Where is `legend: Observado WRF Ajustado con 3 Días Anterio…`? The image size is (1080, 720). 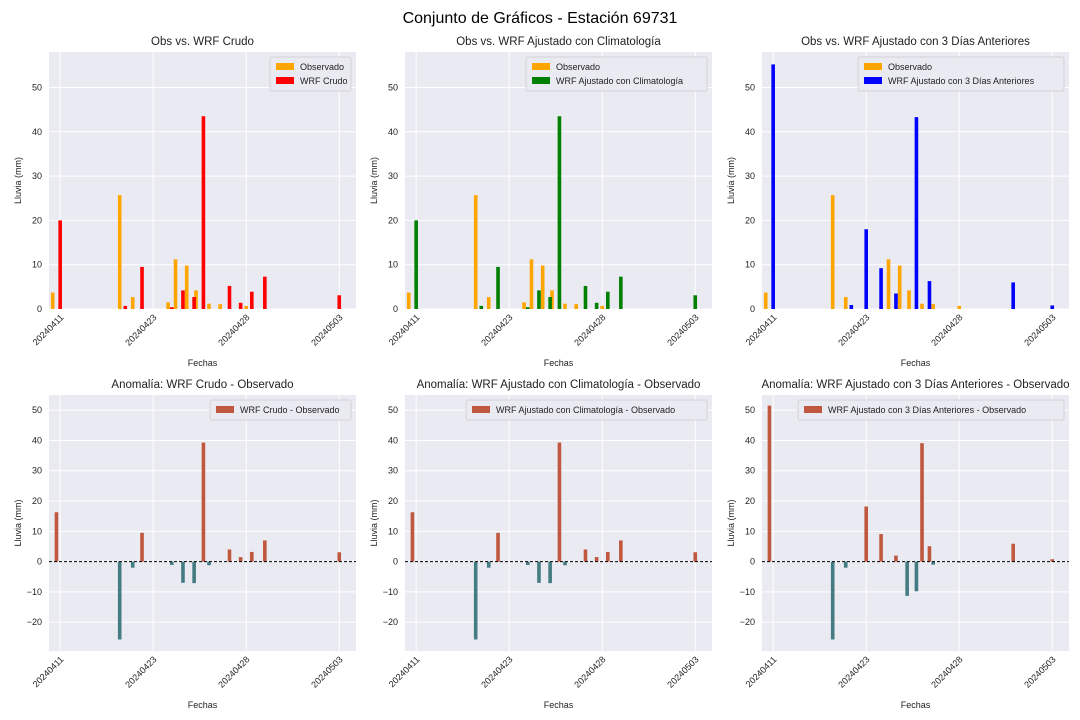
legend: Observado WRF Ajustado con 3 Días Anterio… is located at coordinates (961, 74).